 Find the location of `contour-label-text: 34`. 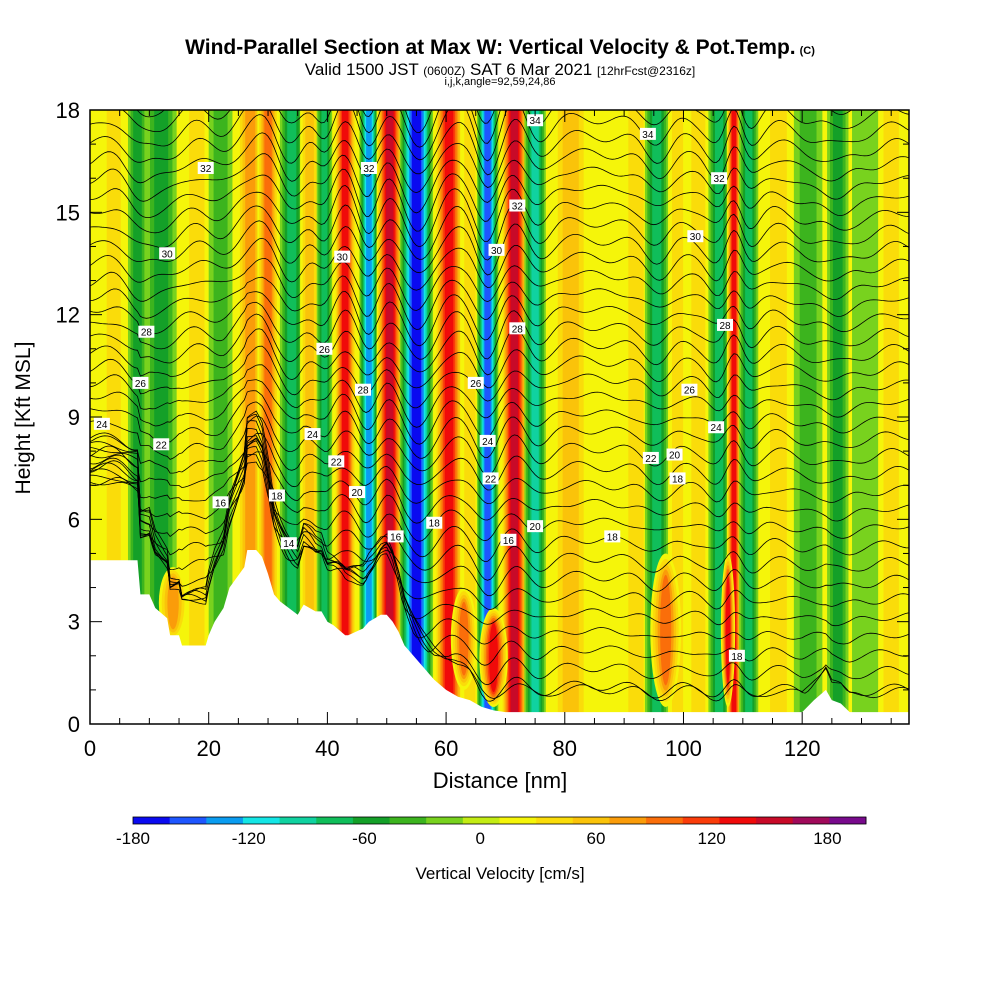

contour-label-text: 34 is located at coordinates (536, 121).